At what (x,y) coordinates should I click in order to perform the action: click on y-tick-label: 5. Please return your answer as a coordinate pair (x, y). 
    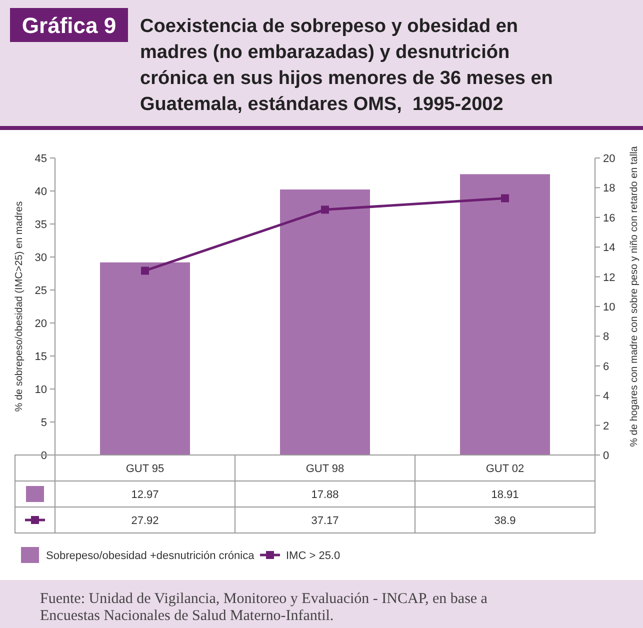
    Looking at the image, I should click on (43, 423).